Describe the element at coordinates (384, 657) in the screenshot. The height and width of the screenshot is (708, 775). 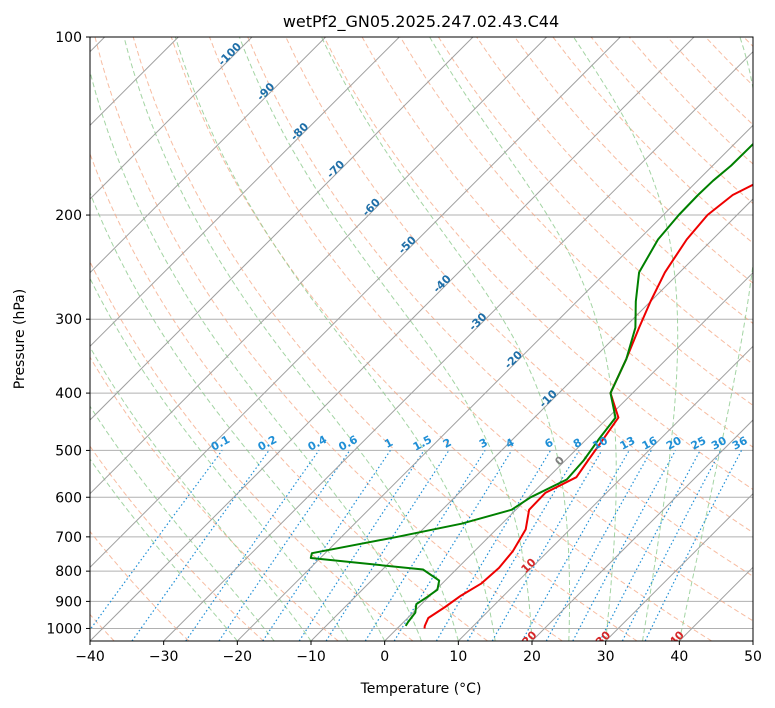
I see `x-tick-label: 0` at that location.